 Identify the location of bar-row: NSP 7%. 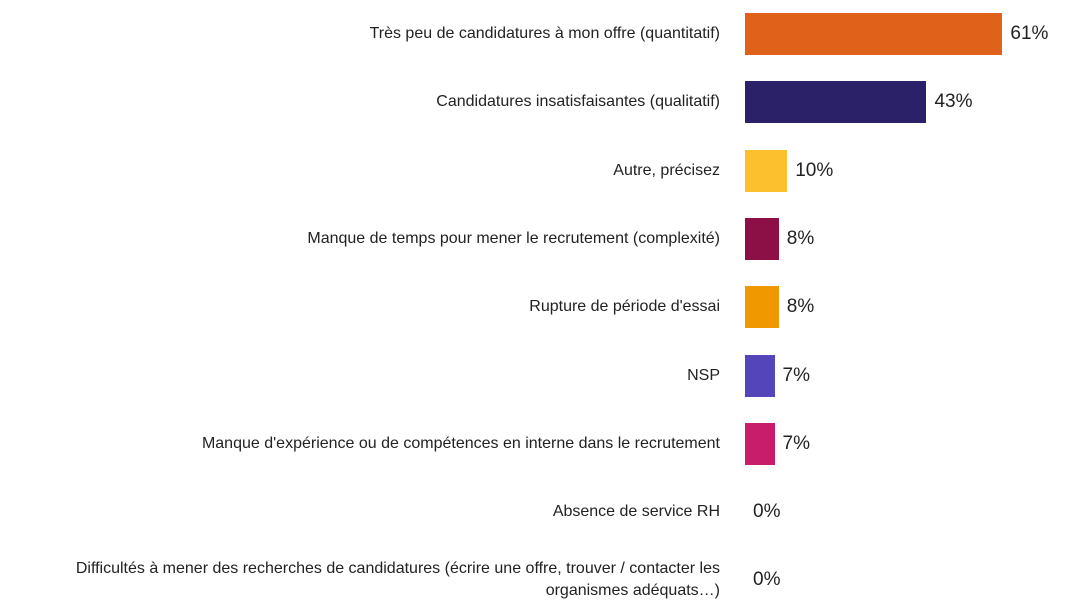
(540, 376).